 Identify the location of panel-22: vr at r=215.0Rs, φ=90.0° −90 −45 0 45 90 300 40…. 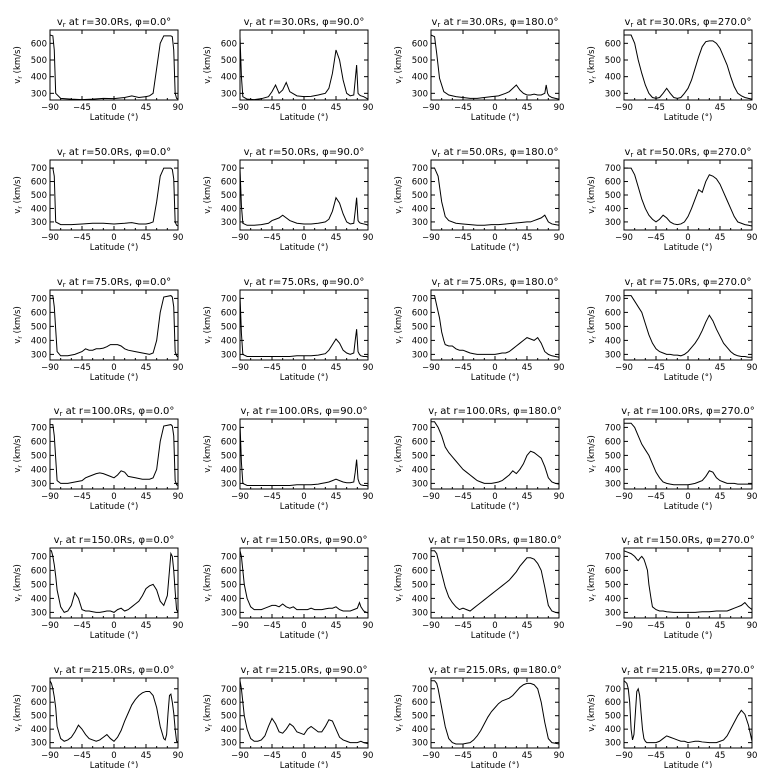
(288, 716).